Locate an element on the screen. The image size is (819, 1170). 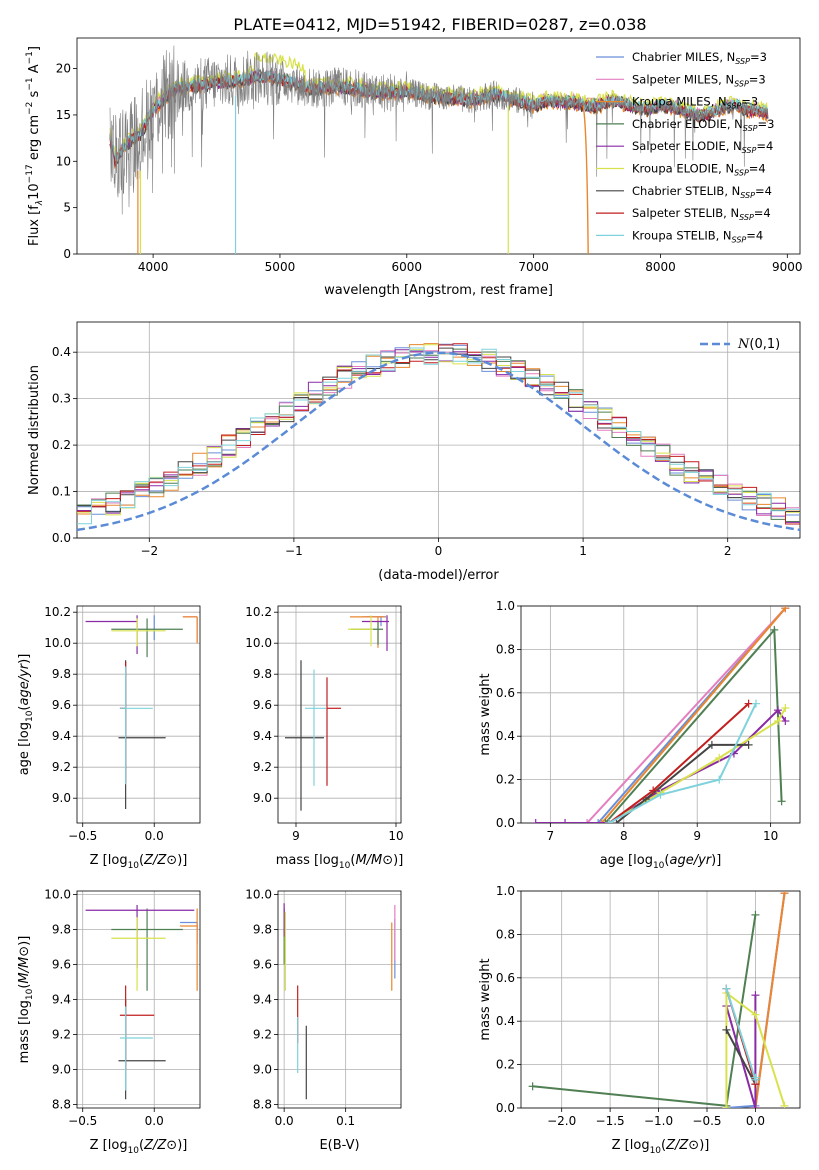
residuals-xlabel: (data-model)/error is located at coordinates (438, 575).